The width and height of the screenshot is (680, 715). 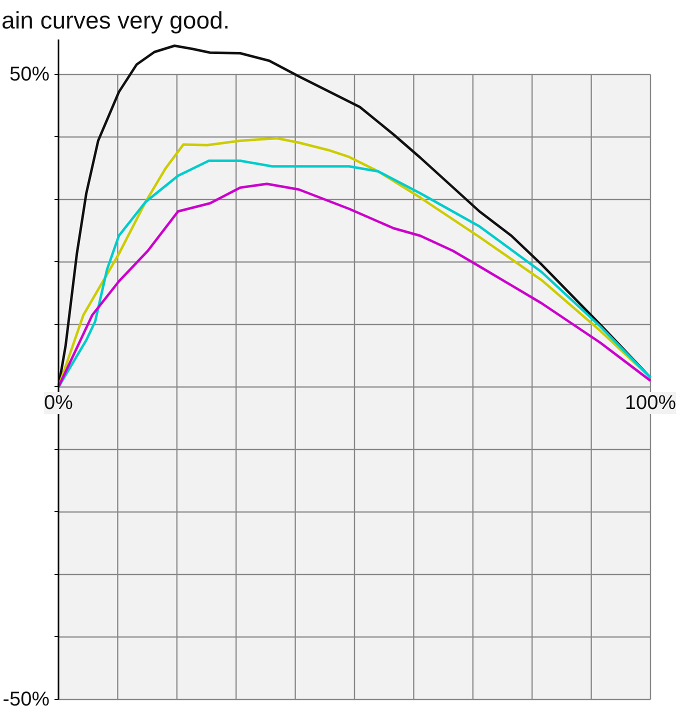 What do you see at coordinates (29, 75) in the screenshot?
I see `y-tick-label: 50%` at bounding box center [29, 75].